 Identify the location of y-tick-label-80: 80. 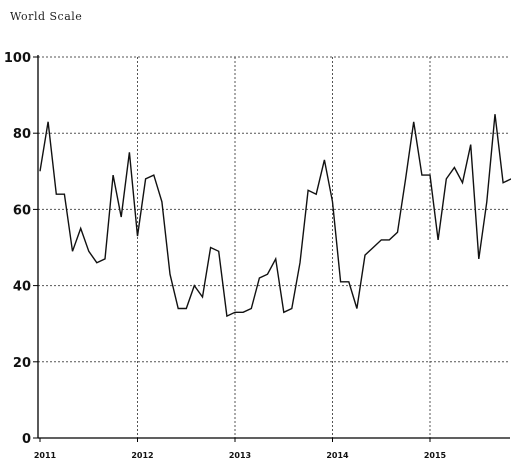
(22, 134).